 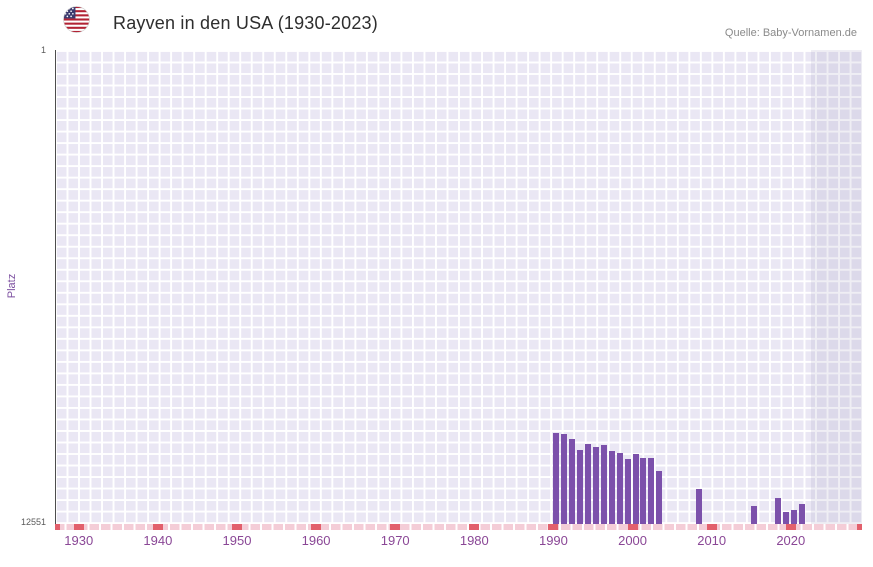 What do you see at coordinates (556, 478) in the screenshot?
I see `bar-1990` at bounding box center [556, 478].